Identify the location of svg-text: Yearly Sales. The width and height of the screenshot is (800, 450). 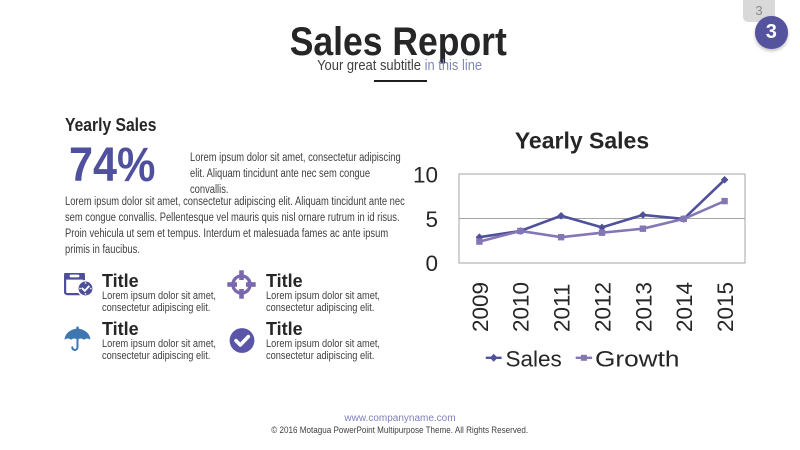
(582, 141).